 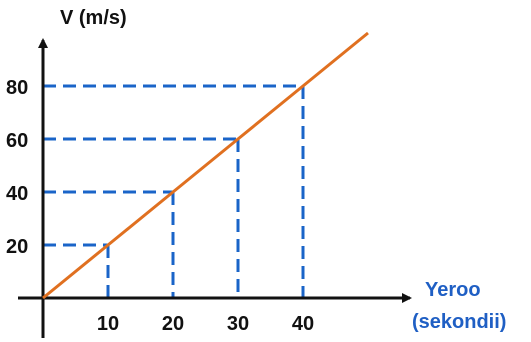 I want to click on x-axis-title-line-1: Yeroo, so click(x=453, y=290).